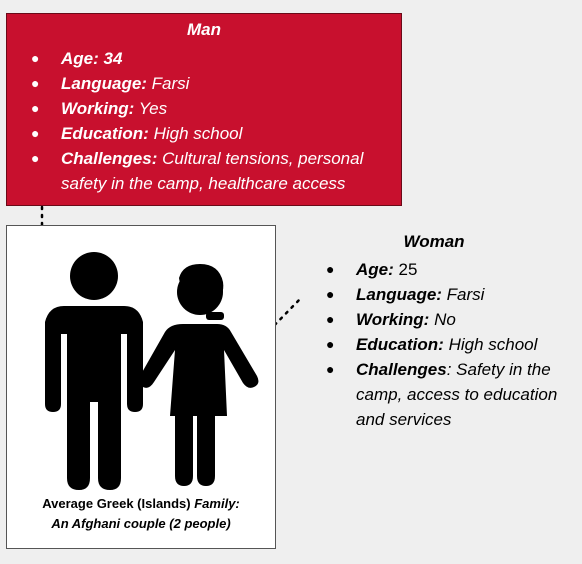 This screenshot has width=582, height=564. I want to click on woman-fact-education: ● Education: High school, so click(432, 344).